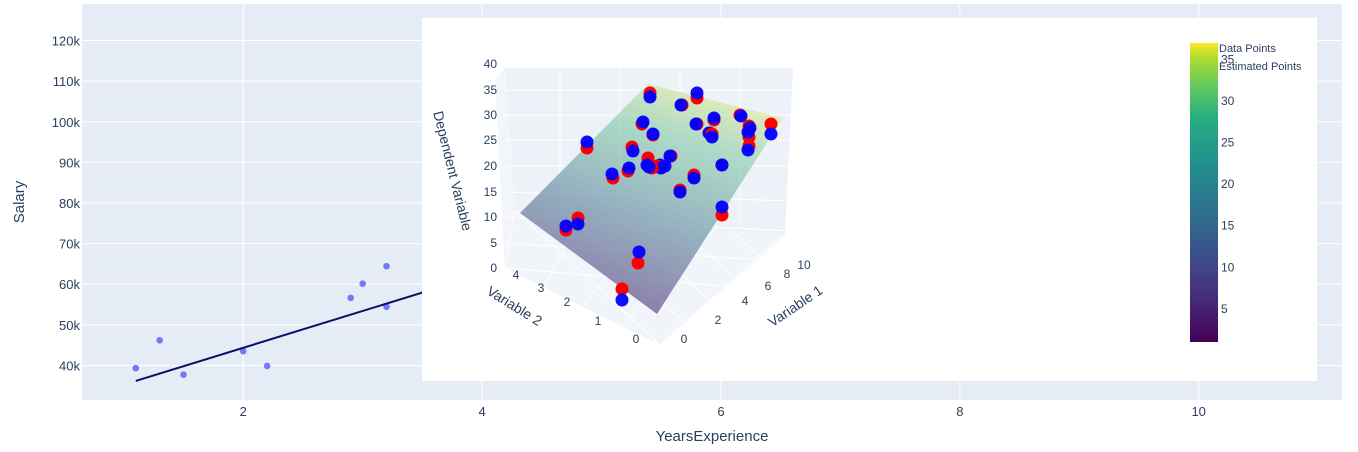  Describe the element at coordinates (516, 275) in the screenshot. I see `y3d-tick-label: 4` at that location.